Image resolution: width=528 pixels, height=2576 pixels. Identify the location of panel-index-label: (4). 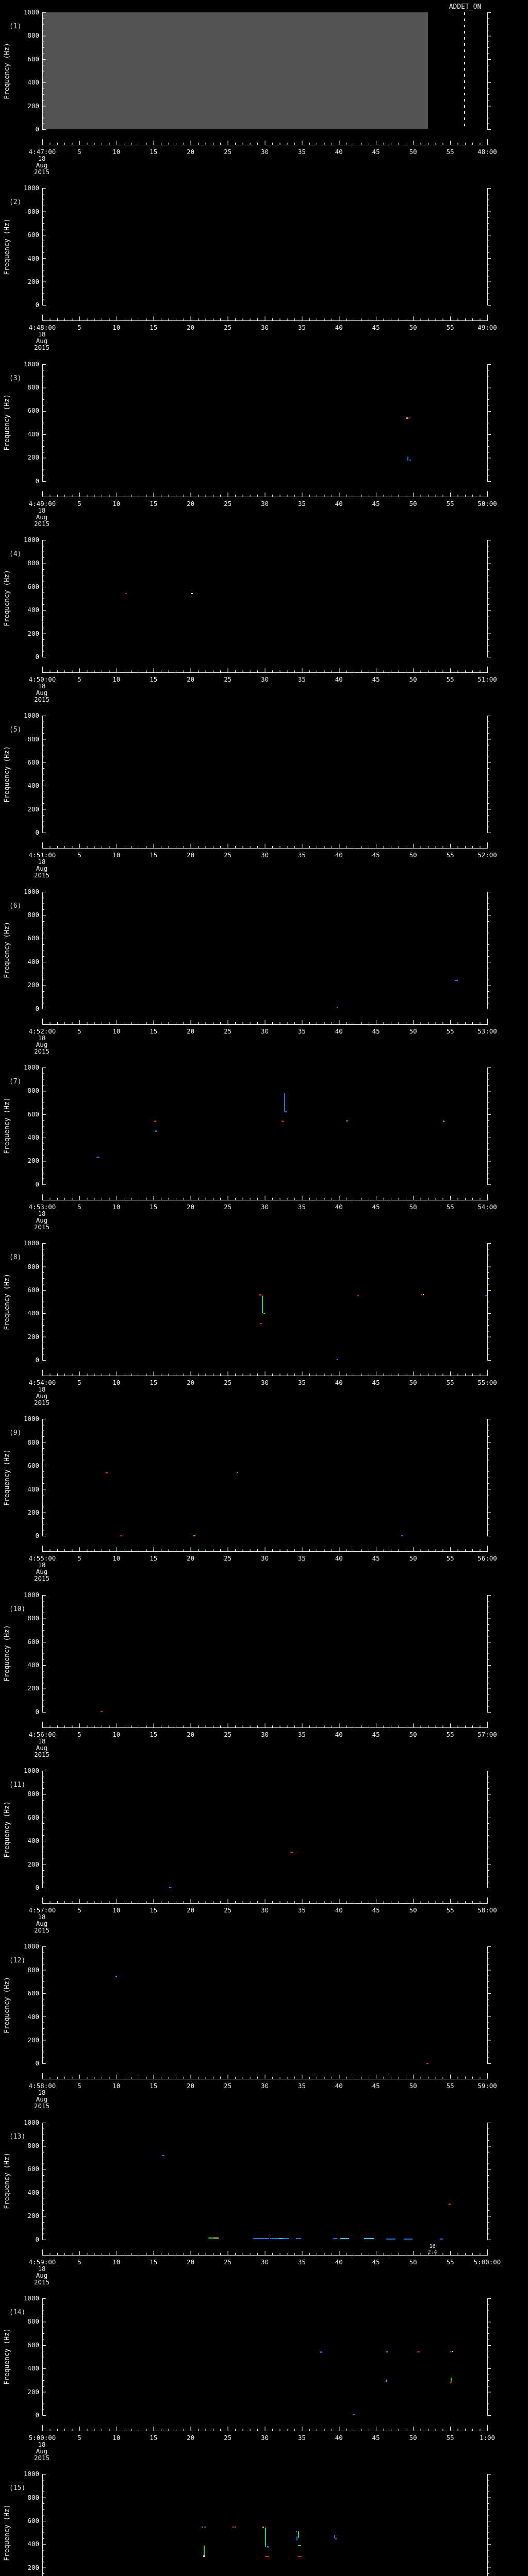
(15, 554).